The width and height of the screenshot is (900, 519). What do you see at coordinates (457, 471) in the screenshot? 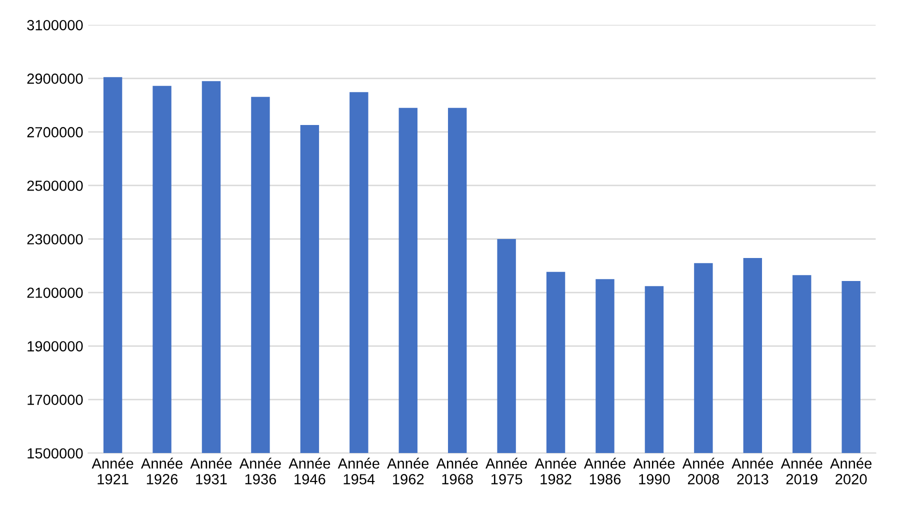
I see `x-tick-label: Année 1968` at bounding box center [457, 471].